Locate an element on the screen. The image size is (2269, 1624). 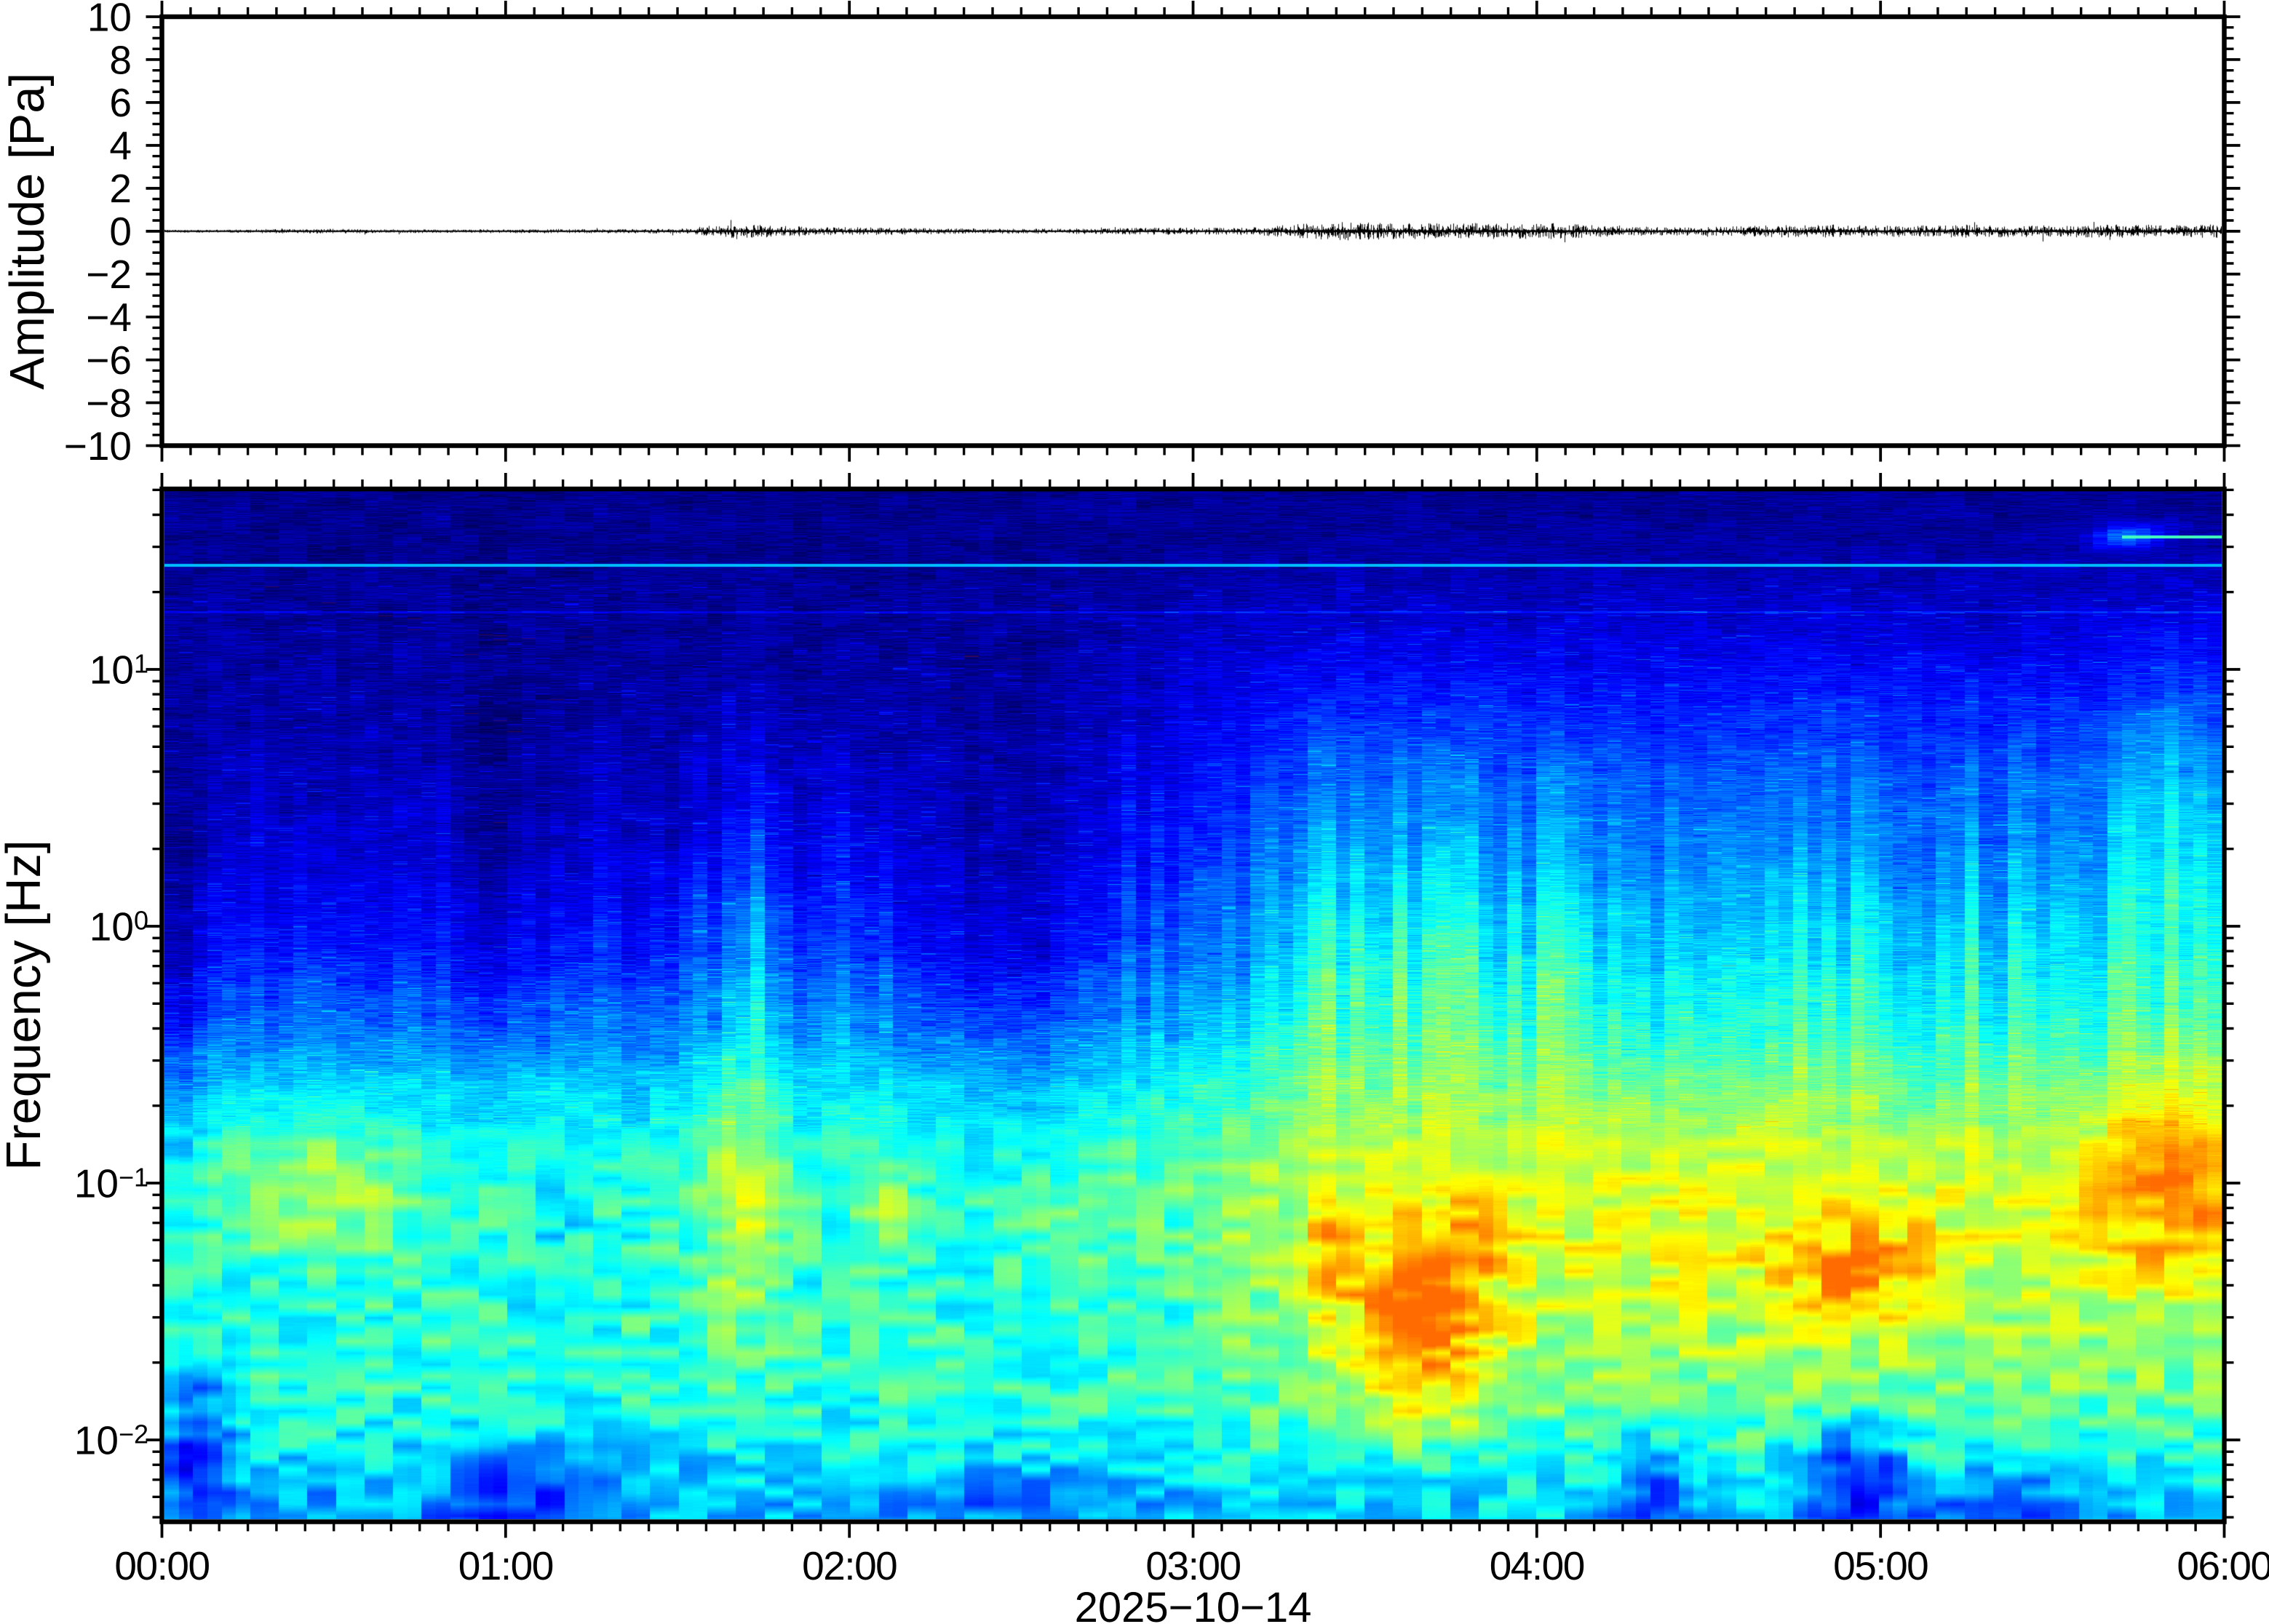
svg-text: −10 is located at coordinates (98, 446).